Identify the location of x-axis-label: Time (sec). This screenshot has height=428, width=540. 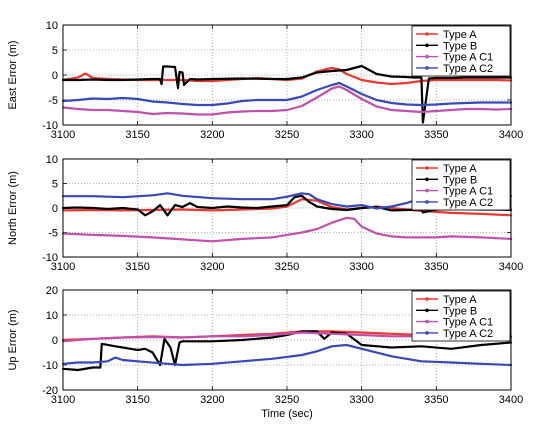
(287, 414).